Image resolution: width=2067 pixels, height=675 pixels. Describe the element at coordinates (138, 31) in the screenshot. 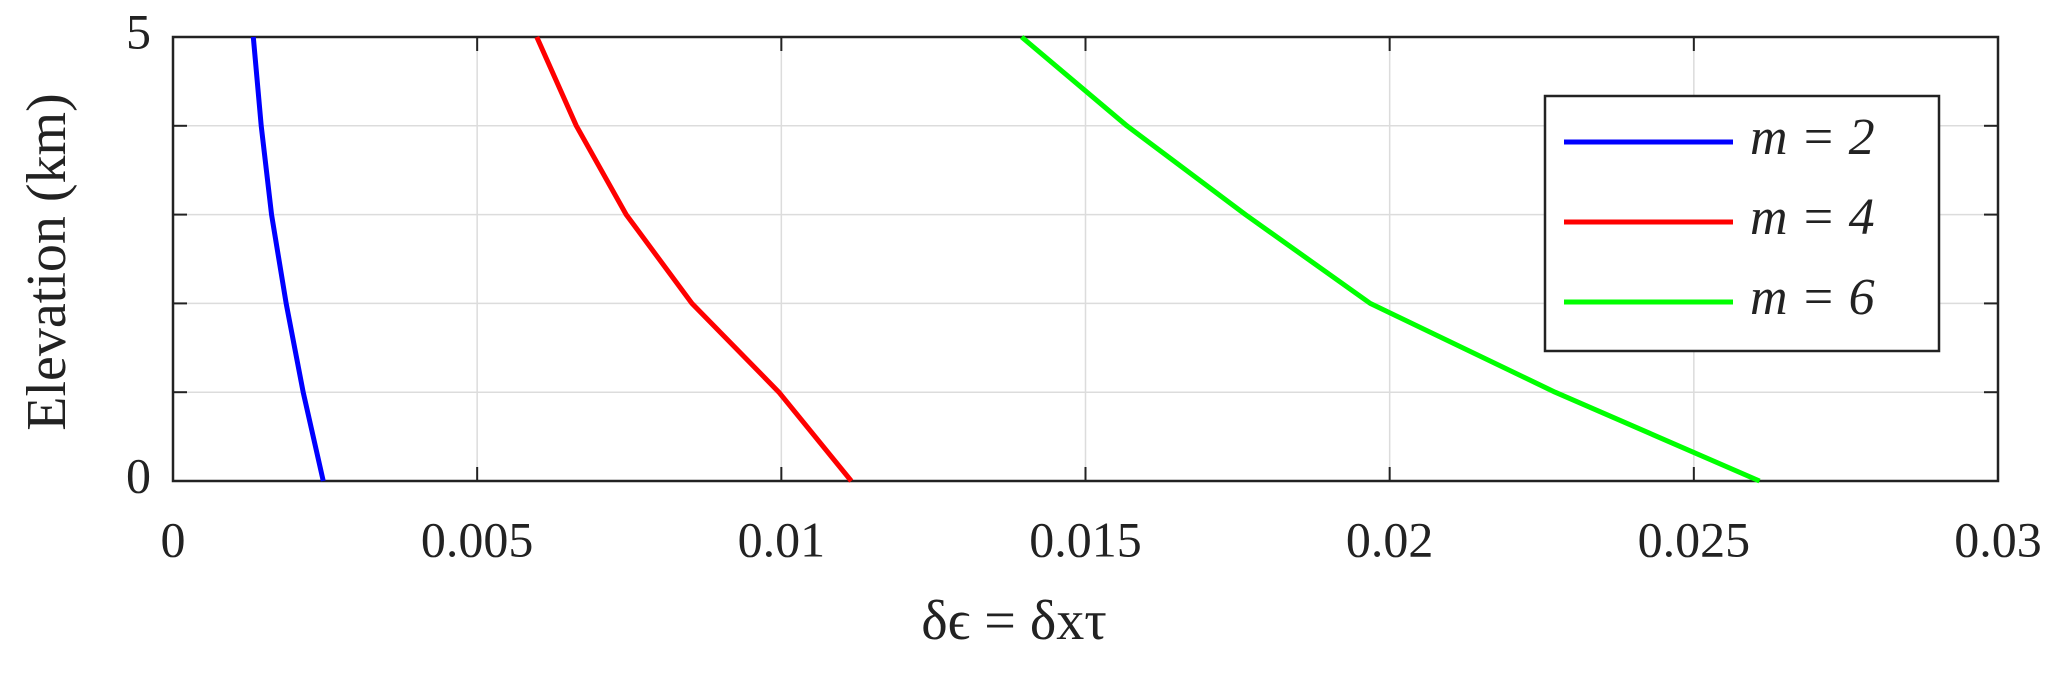

I see `y-tick-label: 5` at that location.